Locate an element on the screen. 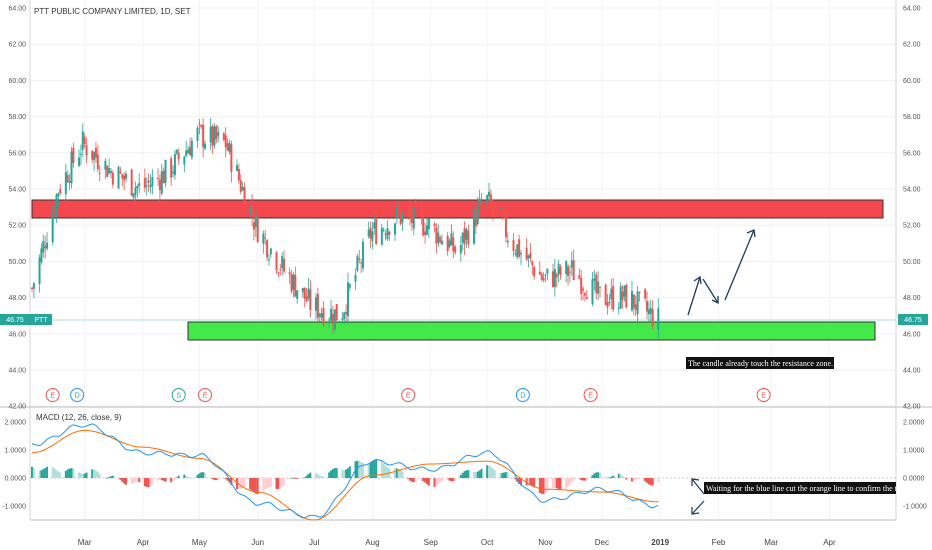 This screenshot has width=932, height=550. month-label: Apr is located at coordinates (143, 542).